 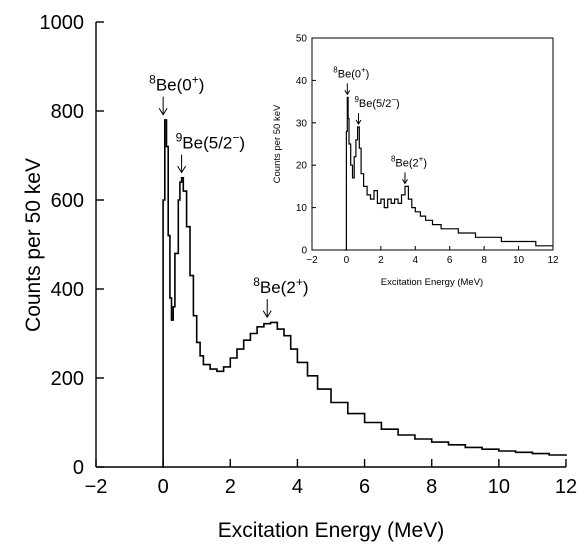 What do you see at coordinates (499, 487) in the screenshot?
I see `main-x-tick-label: 10` at bounding box center [499, 487].